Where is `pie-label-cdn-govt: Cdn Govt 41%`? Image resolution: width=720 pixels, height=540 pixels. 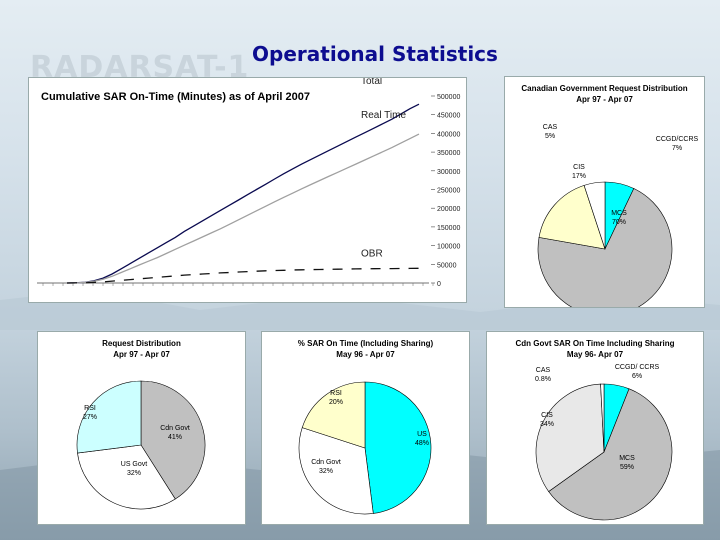 pie-label-cdn-govt: Cdn Govt 41% is located at coordinates (175, 433).